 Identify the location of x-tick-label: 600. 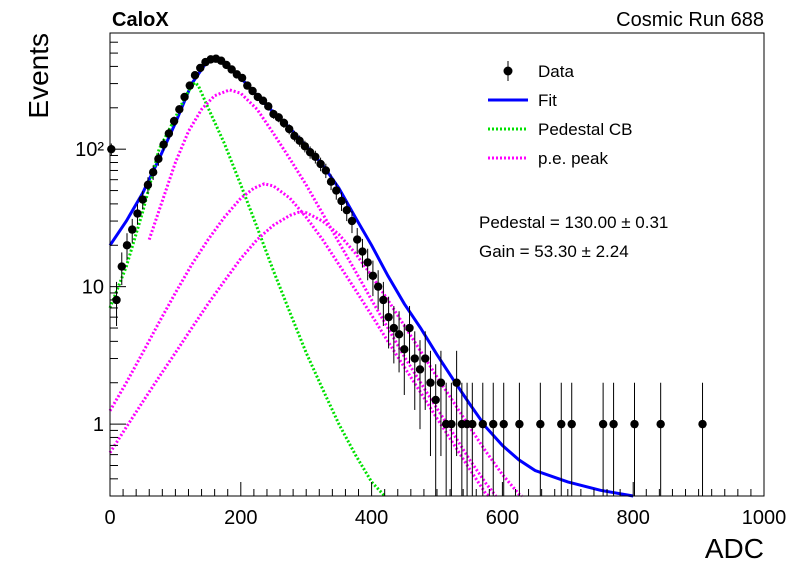
(502, 518).